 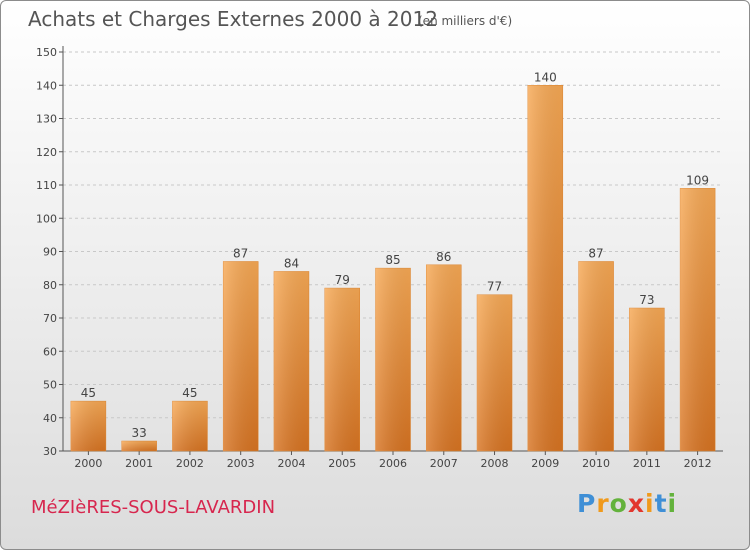 What do you see at coordinates (46, 85) in the screenshot?
I see `y-tick-label: 140` at bounding box center [46, 85].